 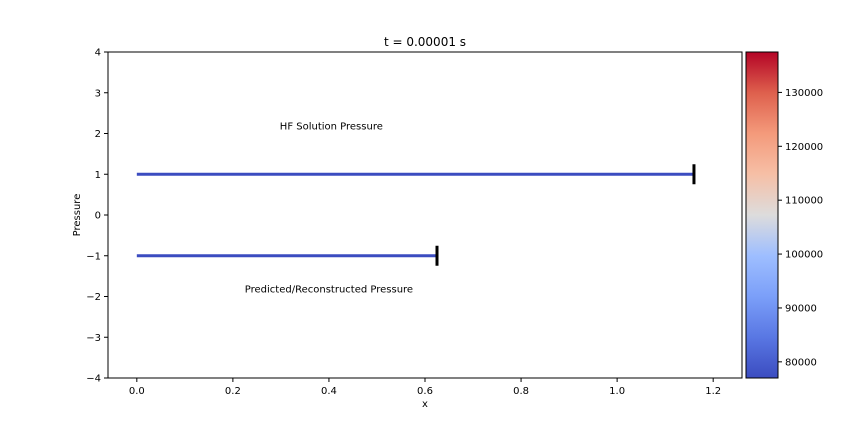 I want to click on colorbar-ticks: 80000 90000 100000 110000 120000 130000, so click(x=800, y=228).